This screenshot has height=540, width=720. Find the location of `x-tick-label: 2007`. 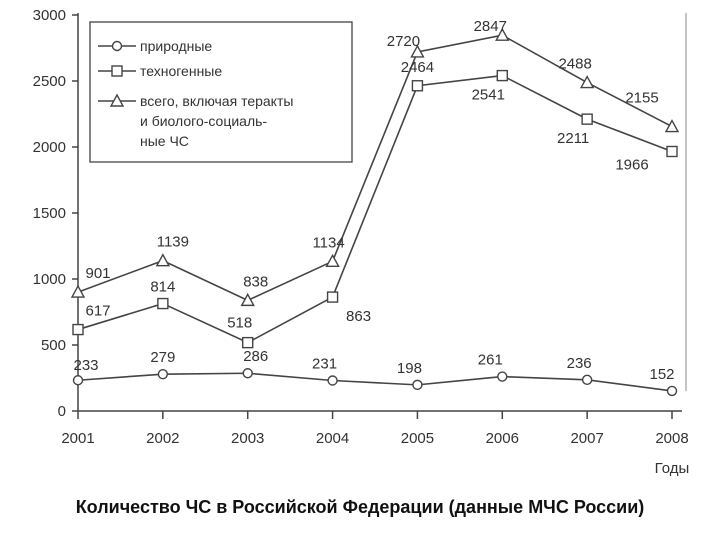

x-tick-label: 2007 is located at coordinates (586, 438).